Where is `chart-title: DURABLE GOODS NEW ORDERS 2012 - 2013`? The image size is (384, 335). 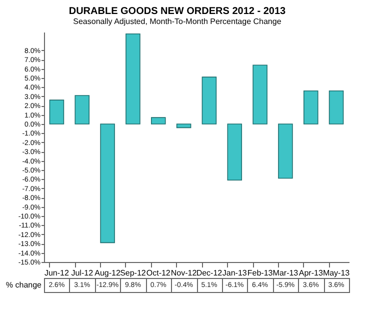
chart-title: DURABLE GOODS NEW ORDERS 2012 - 2013 is located at coordinates (177, 11).